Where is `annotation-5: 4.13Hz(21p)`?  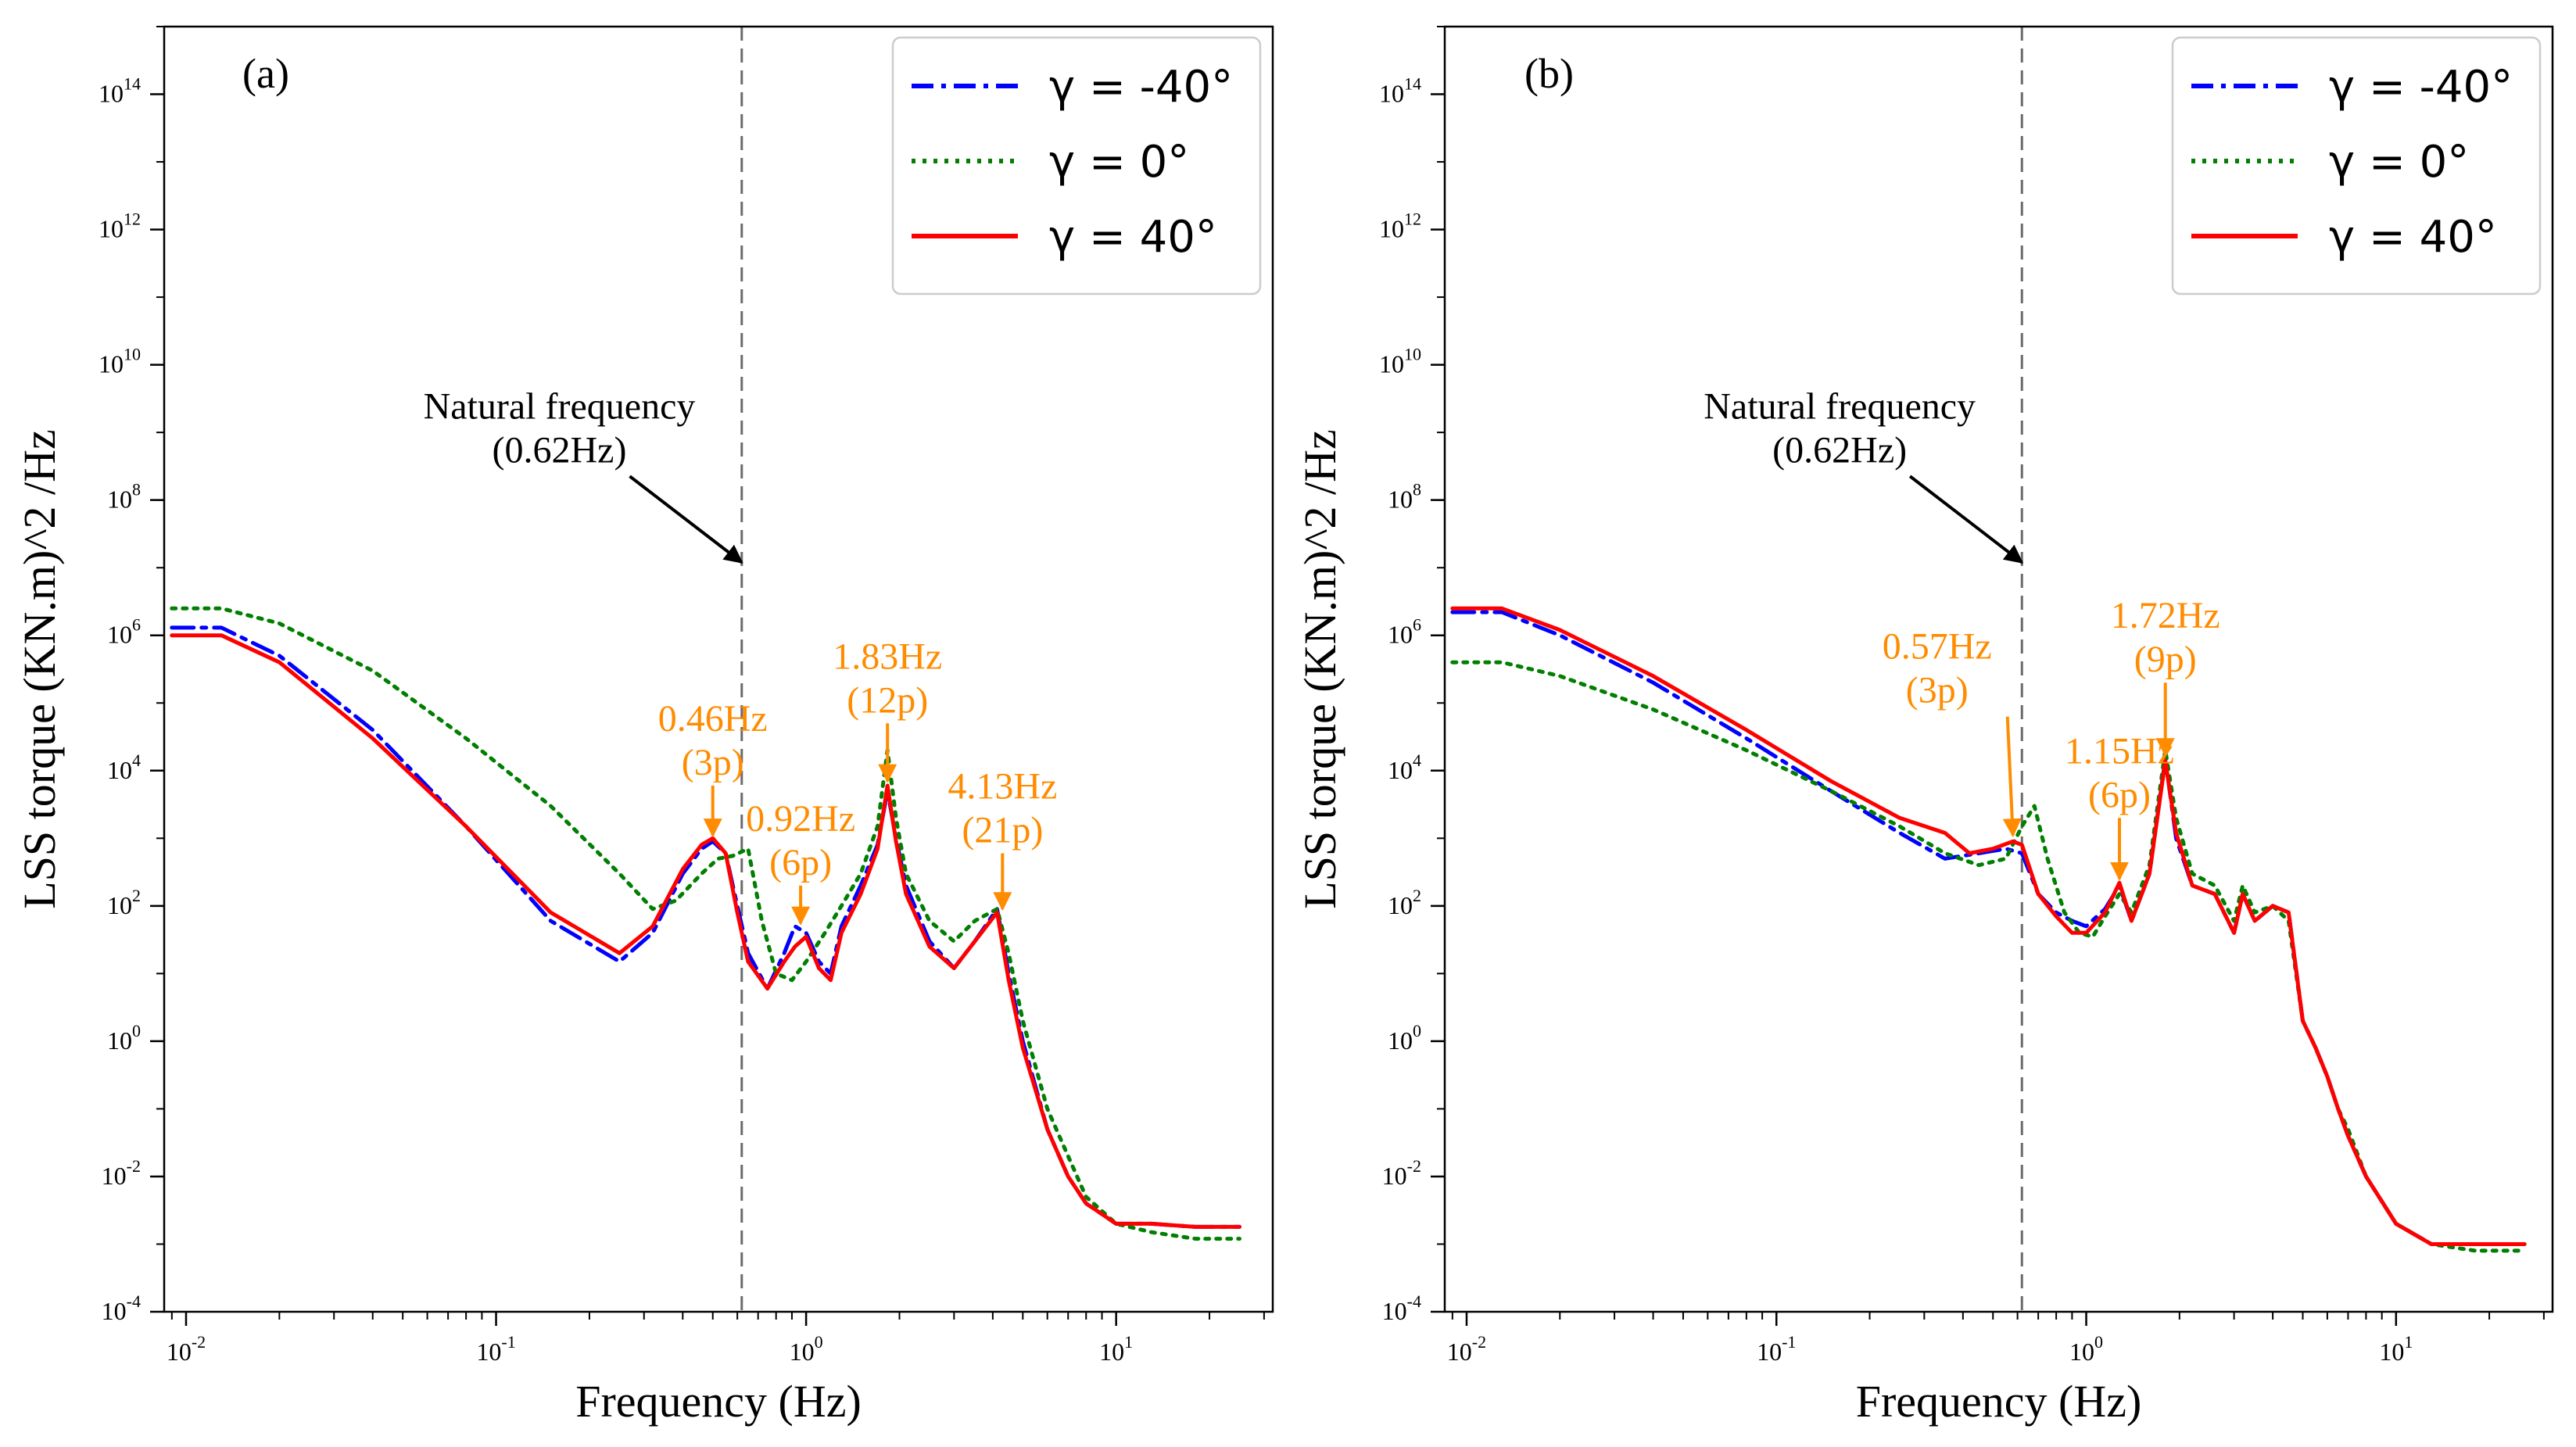
annotation-5: 4.13Hz(21p) is located at coordinates (1002, 839).